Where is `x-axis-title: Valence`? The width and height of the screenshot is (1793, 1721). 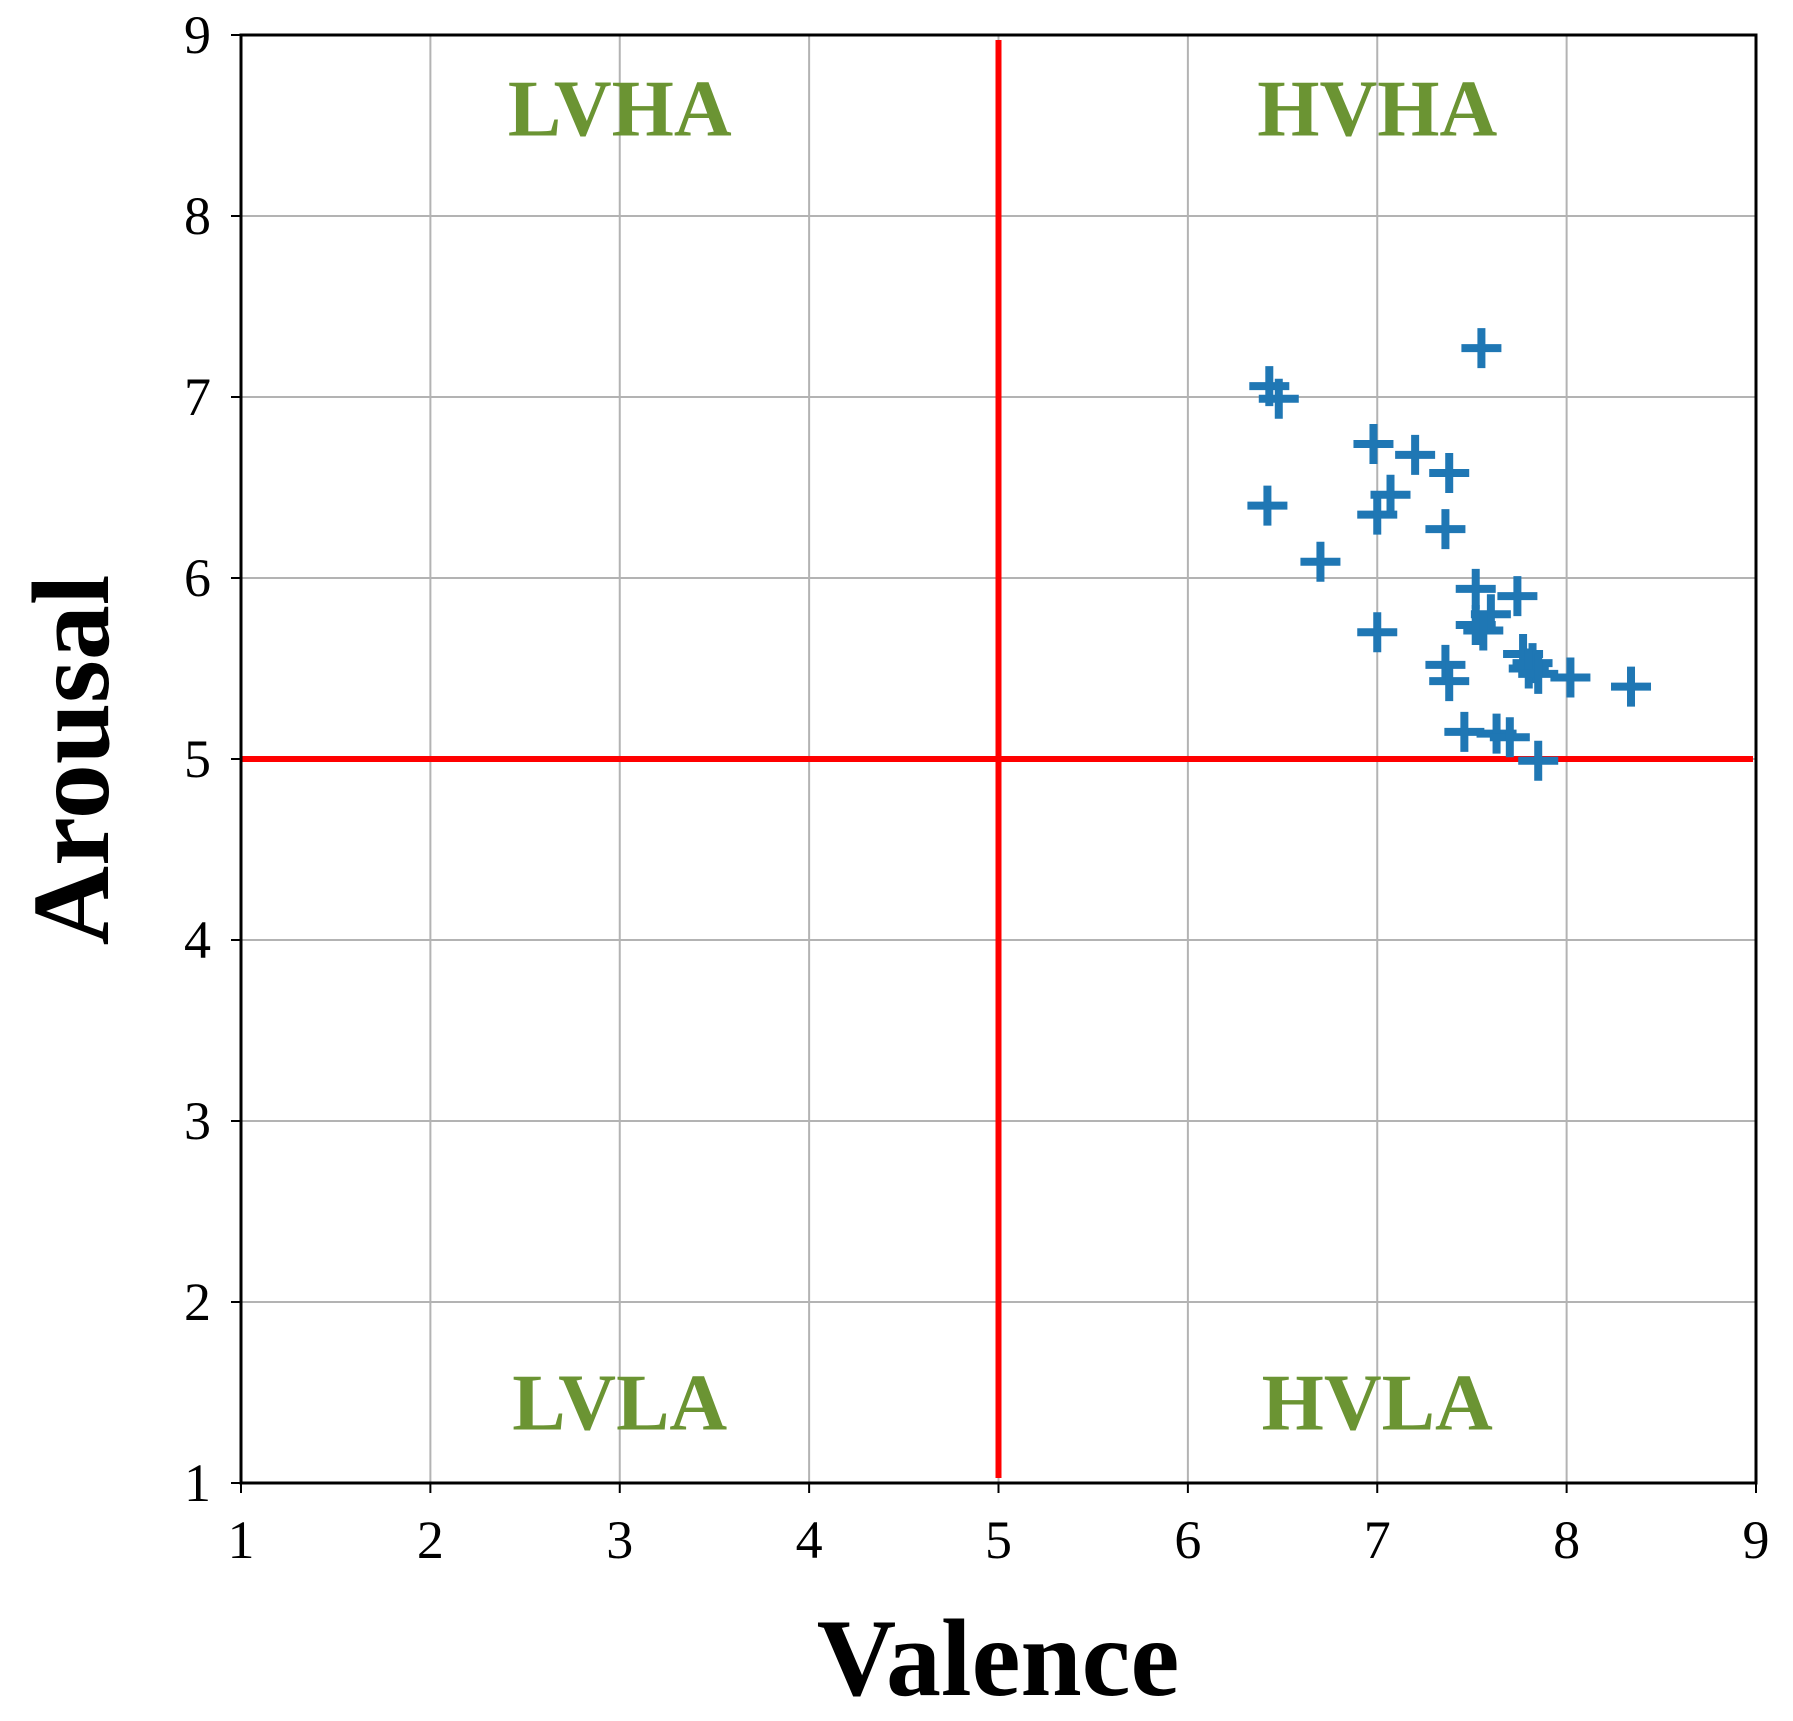 x-axis-title: Valence is located at coordinates (998, 1656).